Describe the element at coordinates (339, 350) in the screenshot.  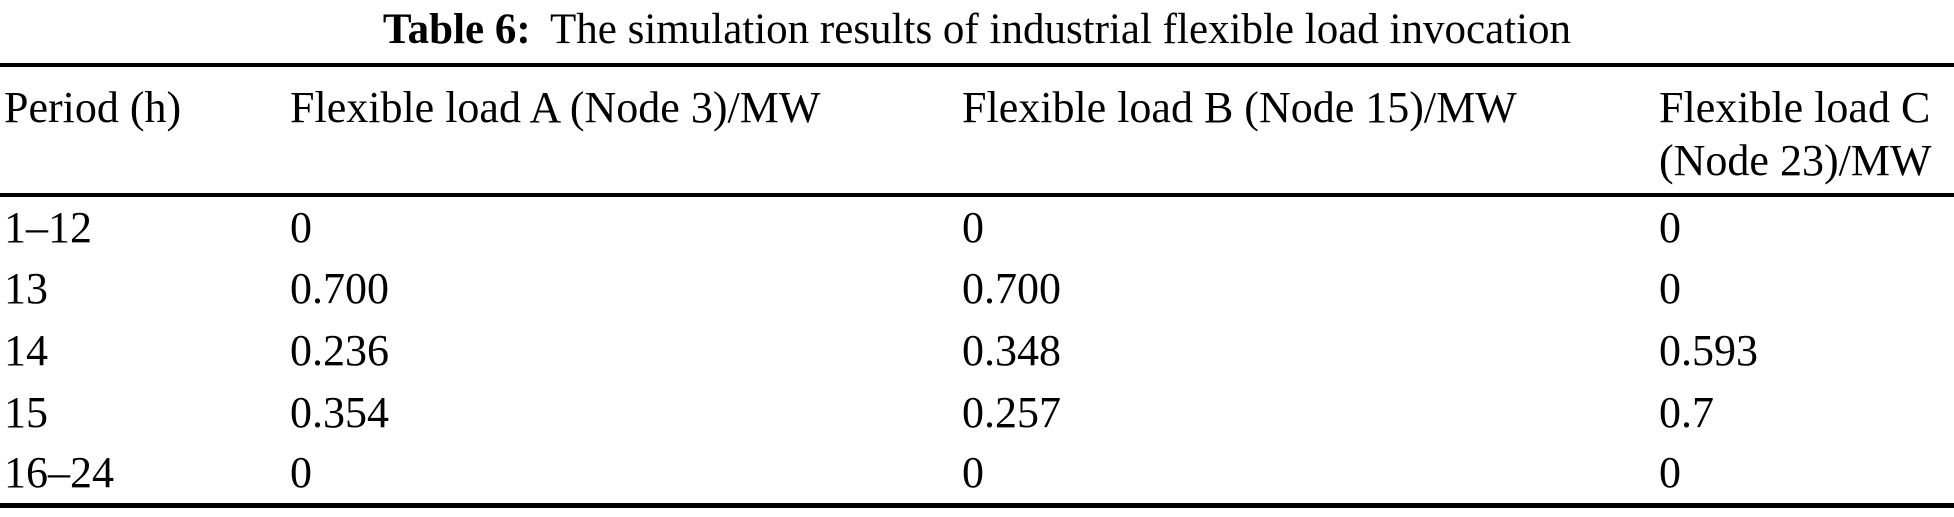
I see `cell-load-a: 0.236` at that location.